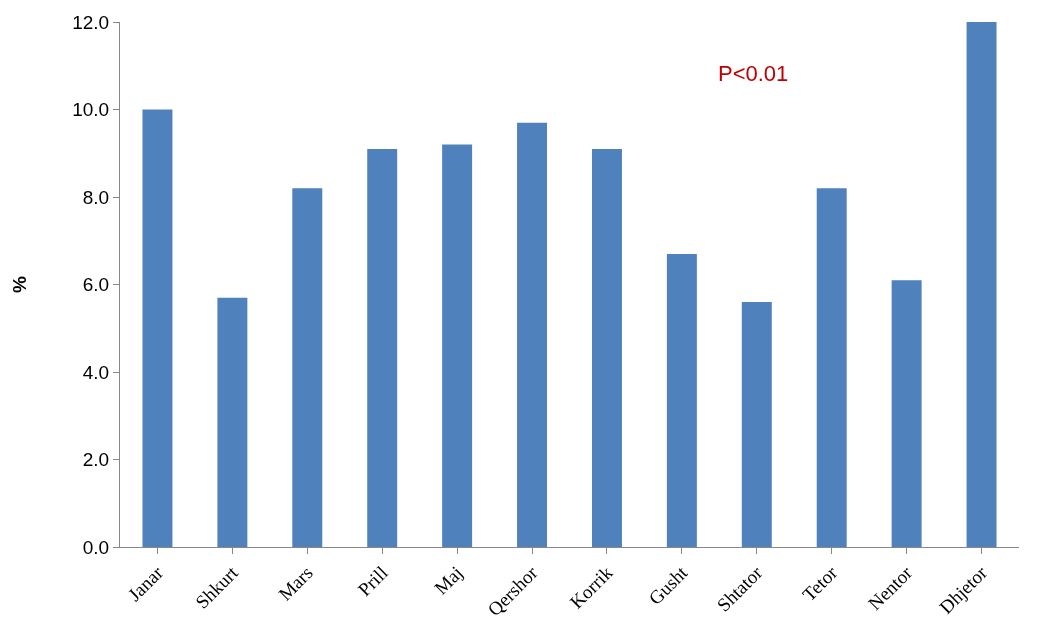 This screenshot has height=642, width=1044. What do you see at coordinates (753, 73) in the screenshot?
I see `annotation: P<0.01` at bounding box center [753, 73].